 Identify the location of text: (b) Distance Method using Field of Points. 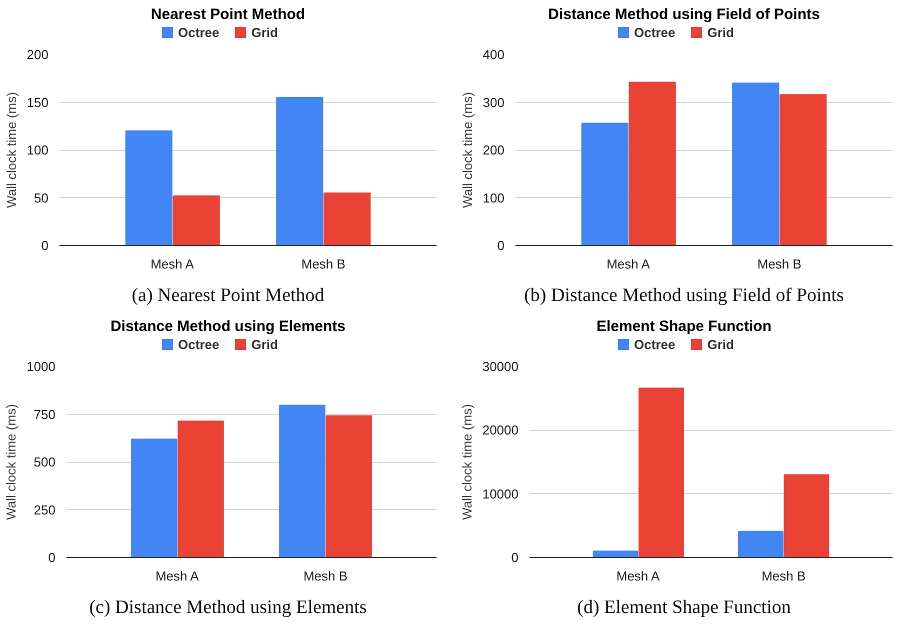
(684, 296).